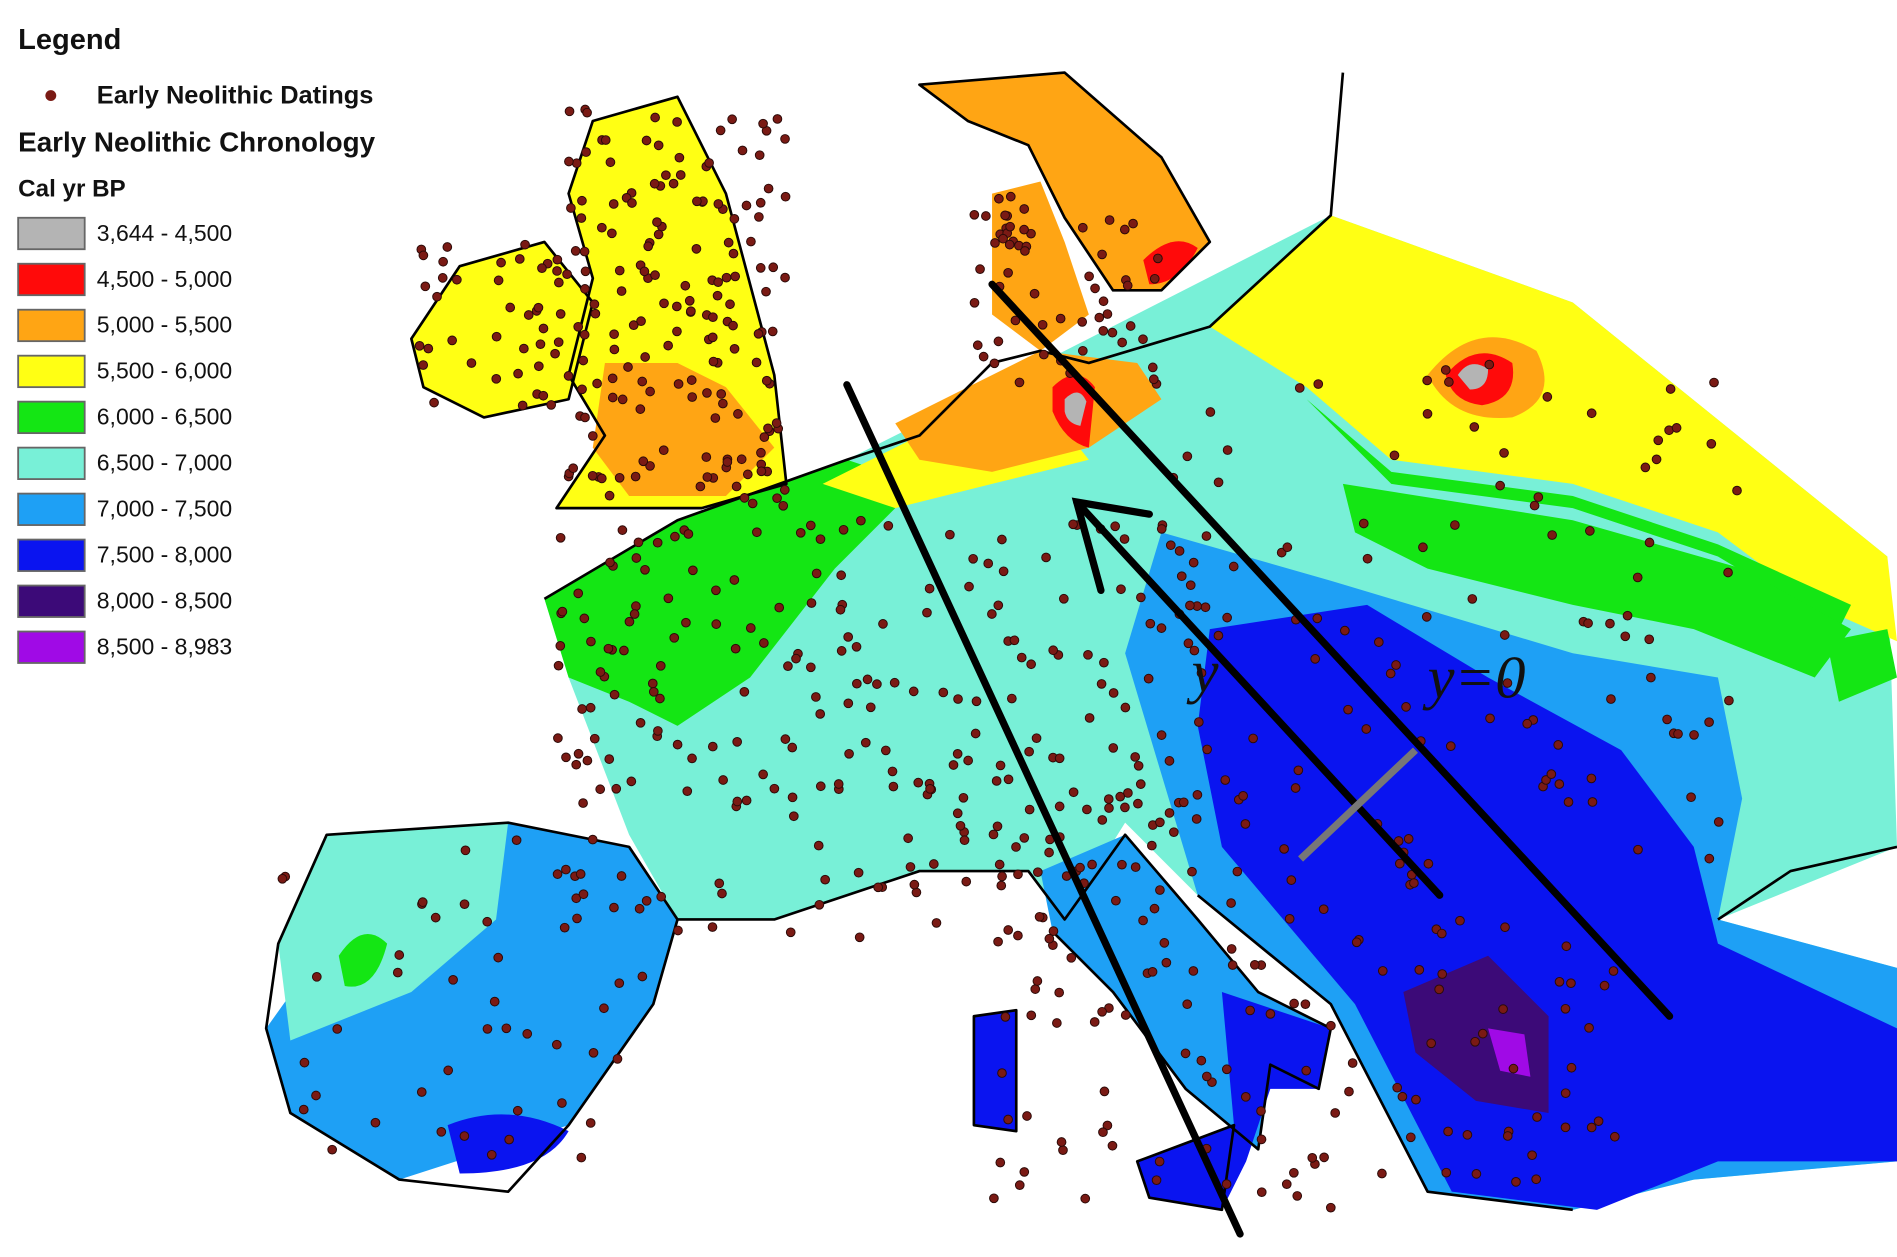 The height and width of the screenshot is (1257, 1897). Describe the element at coordinates (1258, 698) in the screenshot. I see `direction-arrow` at that location.